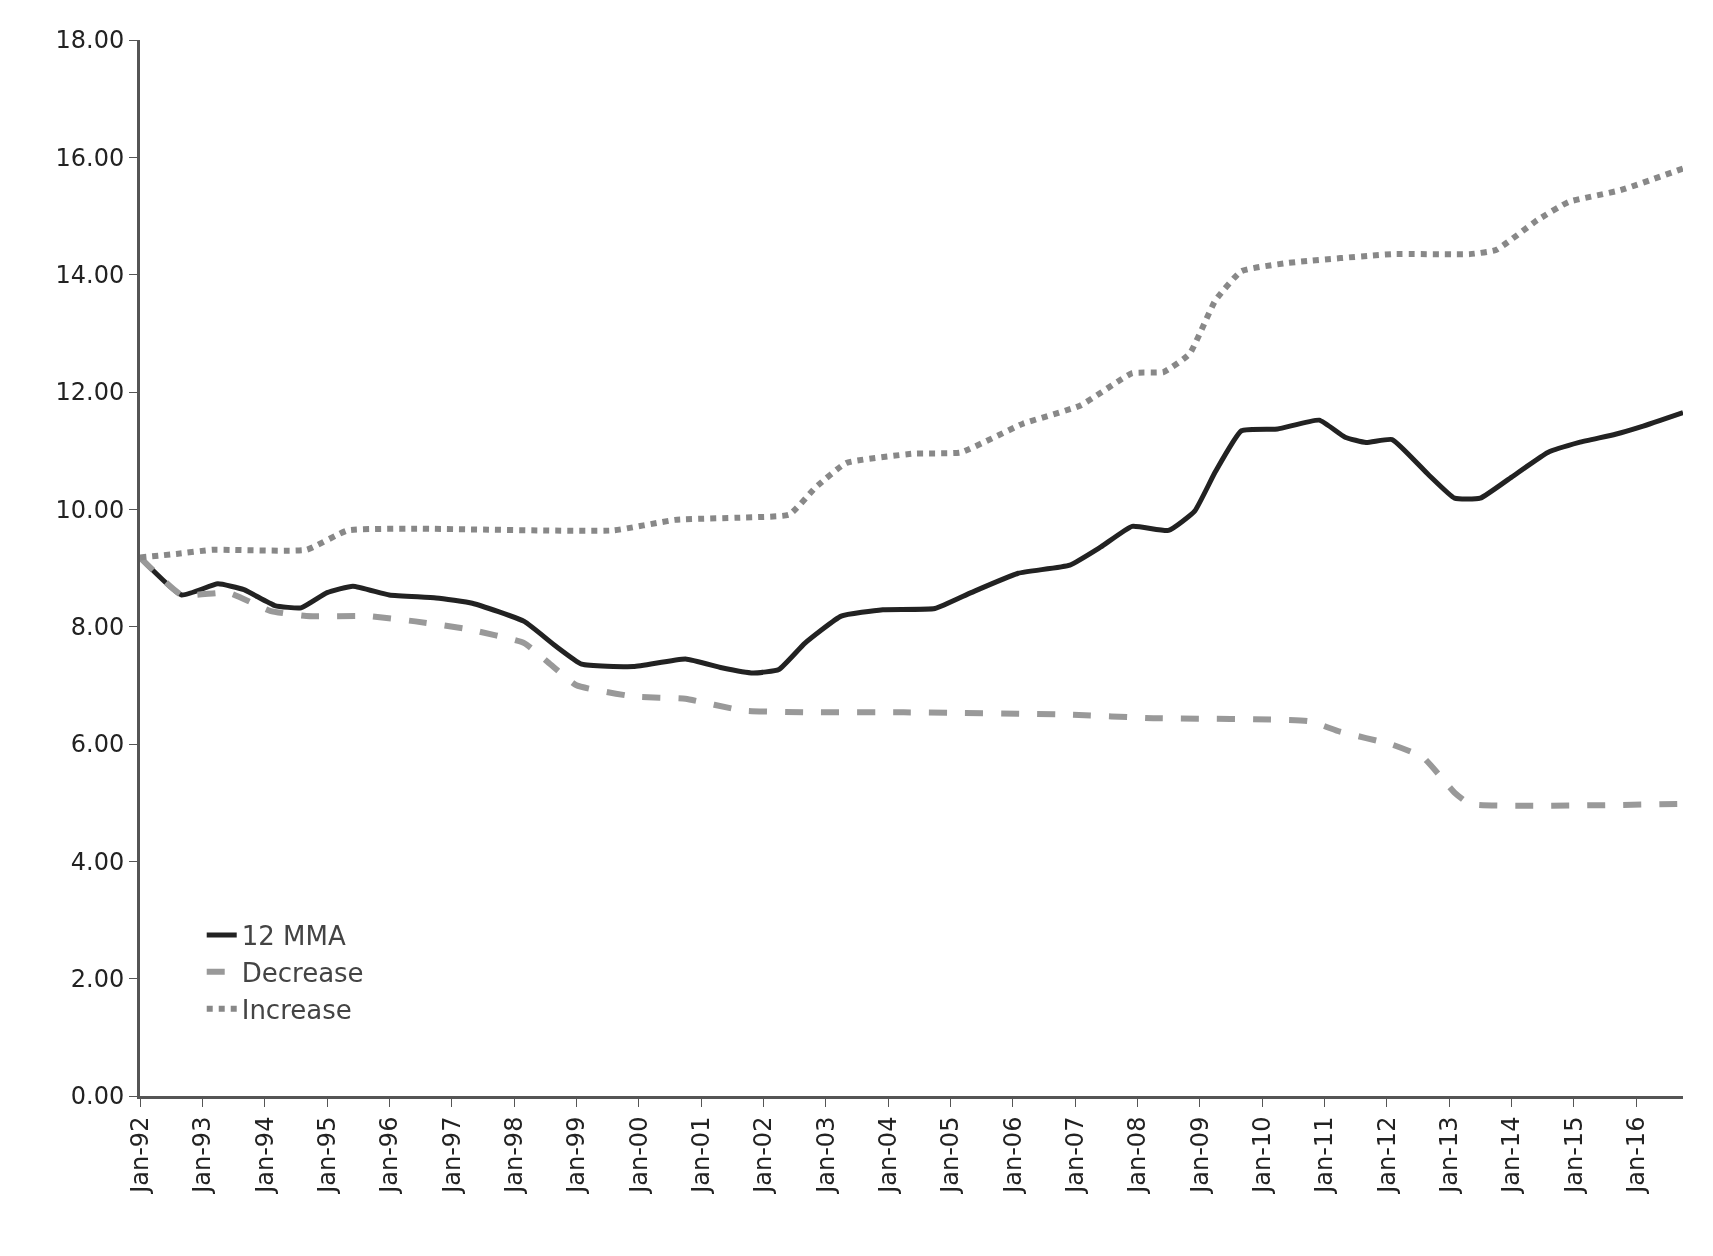 The image size is (1713, 1256). I want to click on x-tick-label: Jan-09, so click(1199, 1155).